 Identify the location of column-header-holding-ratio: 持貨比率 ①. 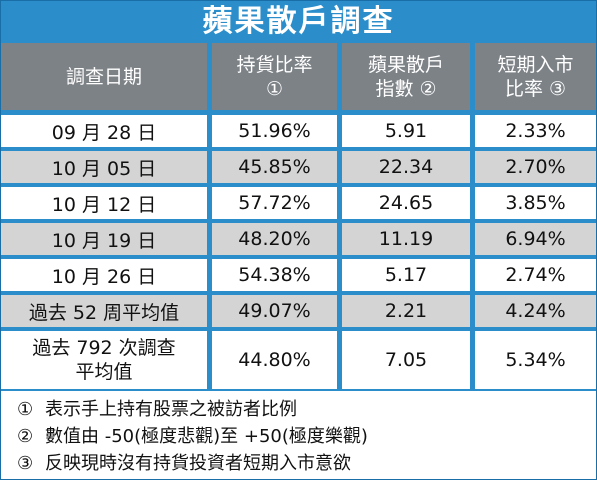
(277, 79).